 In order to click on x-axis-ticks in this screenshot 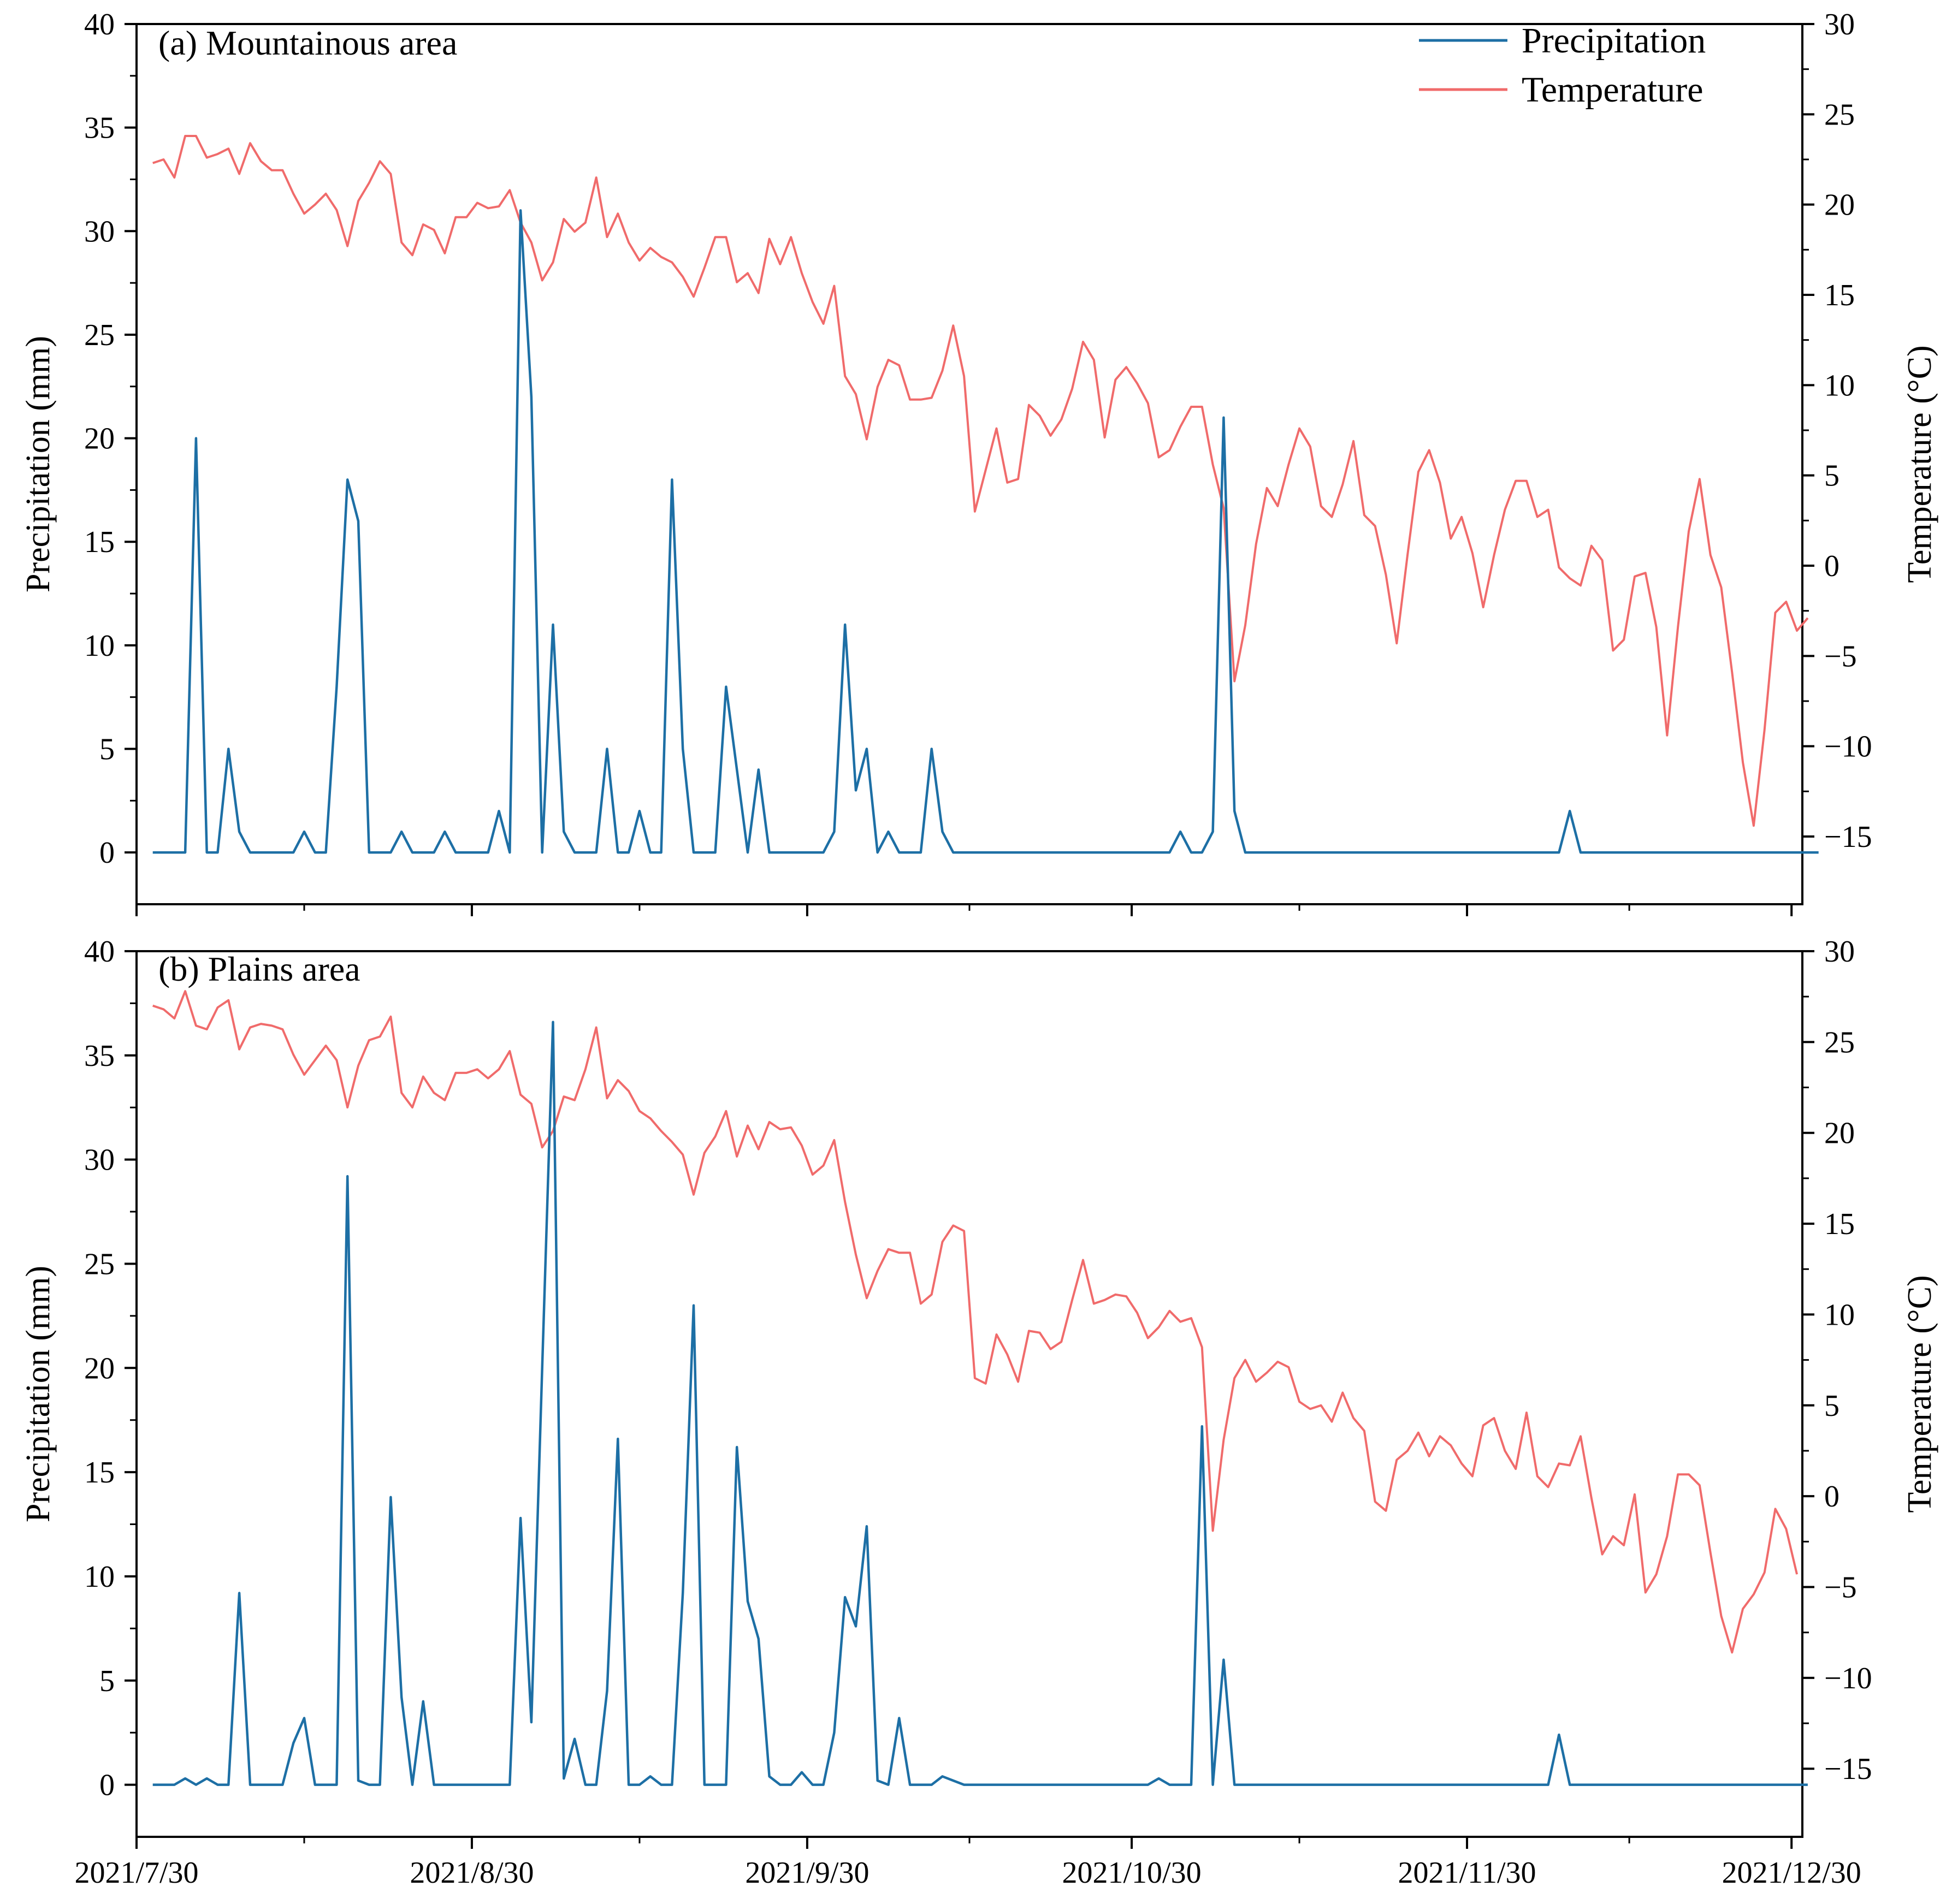, I will do `click(964, 910)`.